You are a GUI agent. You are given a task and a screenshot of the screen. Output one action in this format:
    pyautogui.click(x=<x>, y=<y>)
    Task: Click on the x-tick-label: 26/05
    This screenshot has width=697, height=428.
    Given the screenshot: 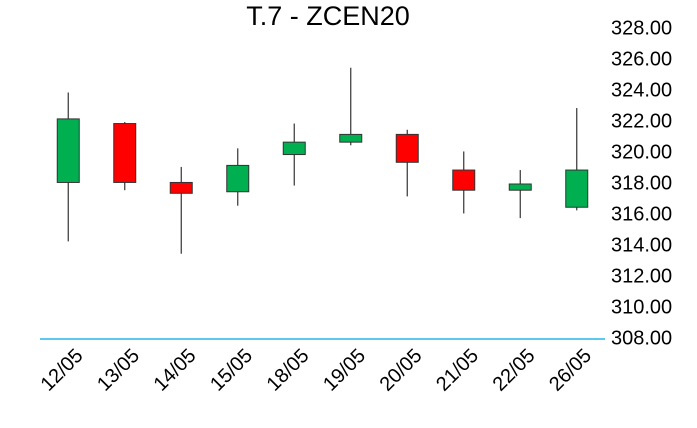 What is the action you would take?
    pyautogui.click(x=570, y=370)
    